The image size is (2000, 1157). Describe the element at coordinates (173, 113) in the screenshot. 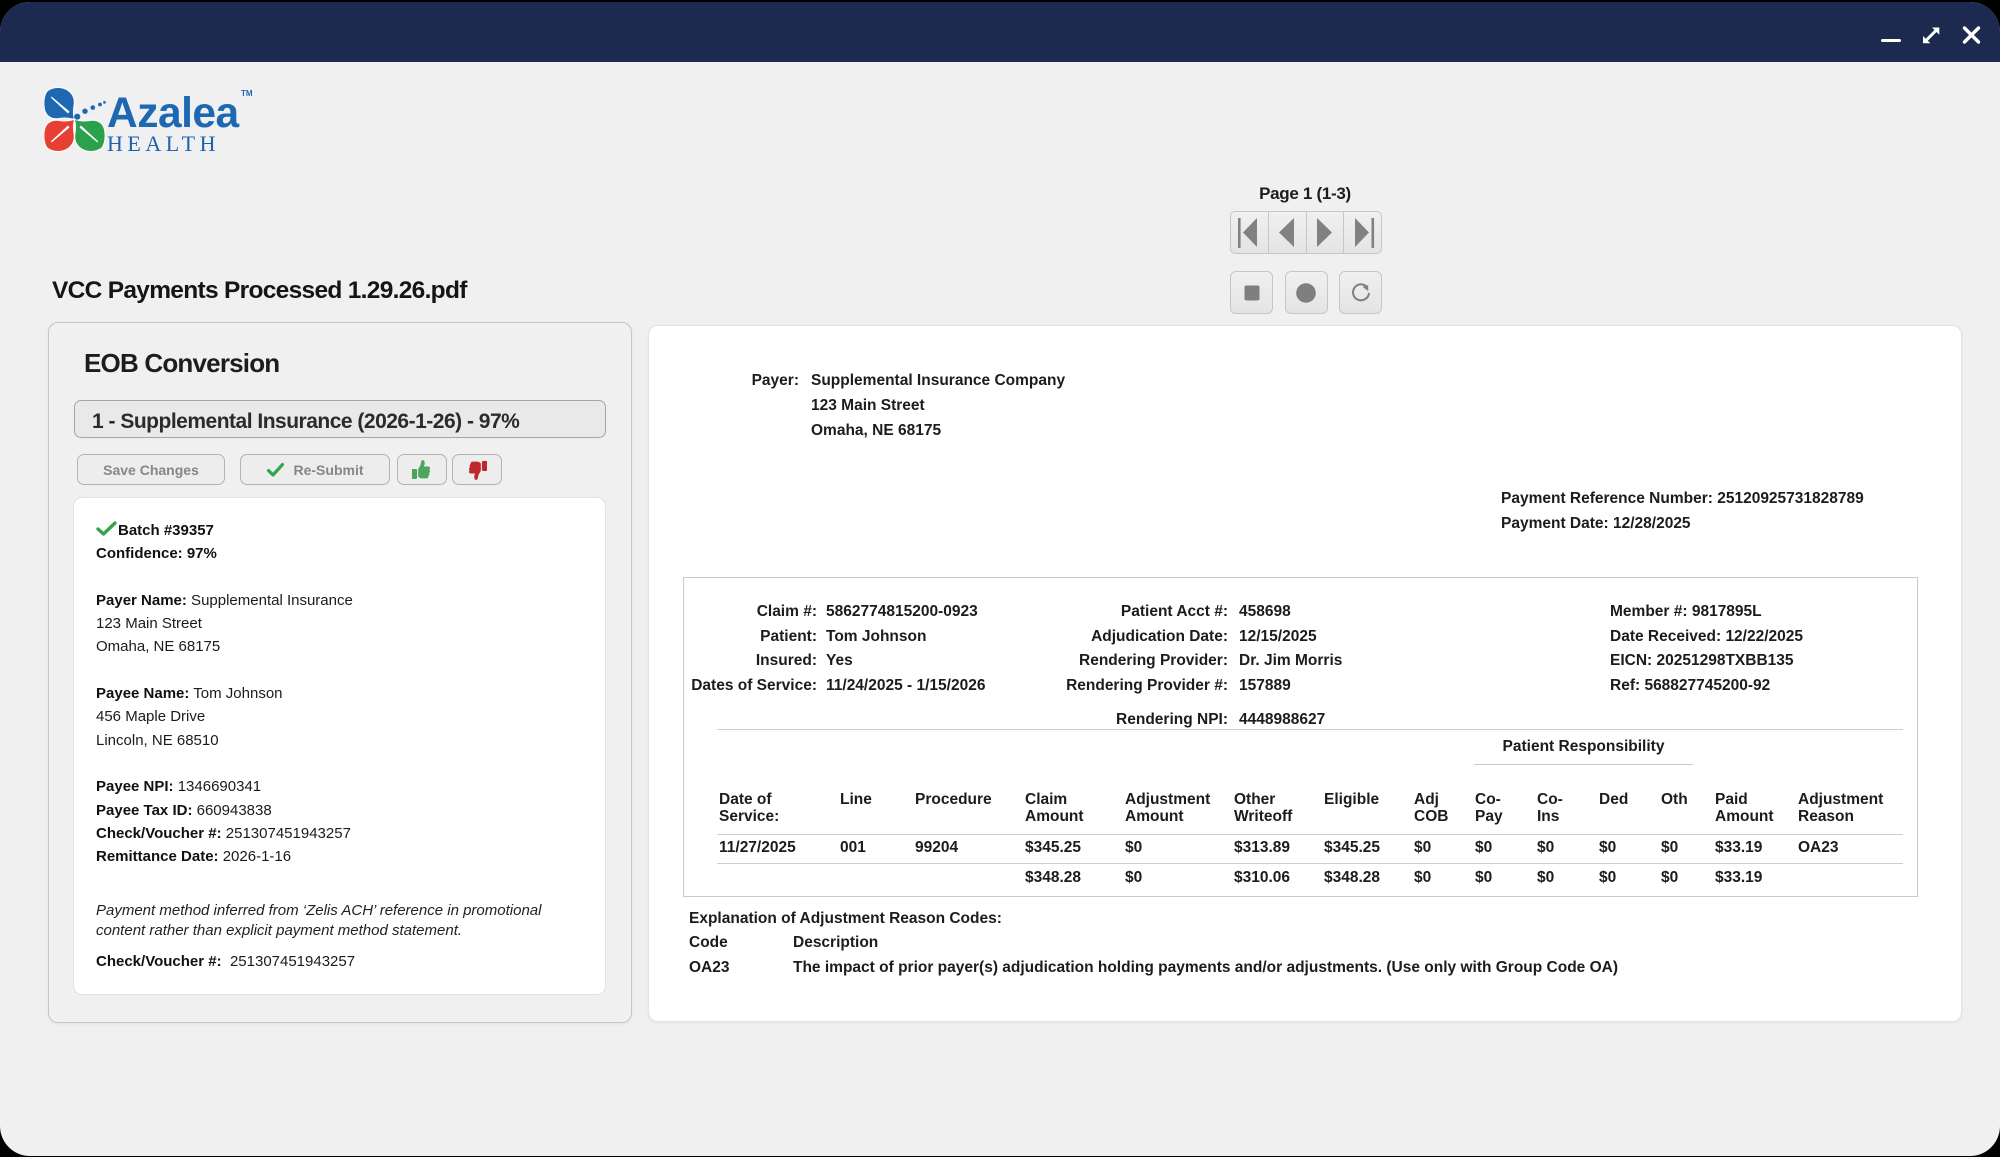

I see `svg-text: Azalea` at that location.